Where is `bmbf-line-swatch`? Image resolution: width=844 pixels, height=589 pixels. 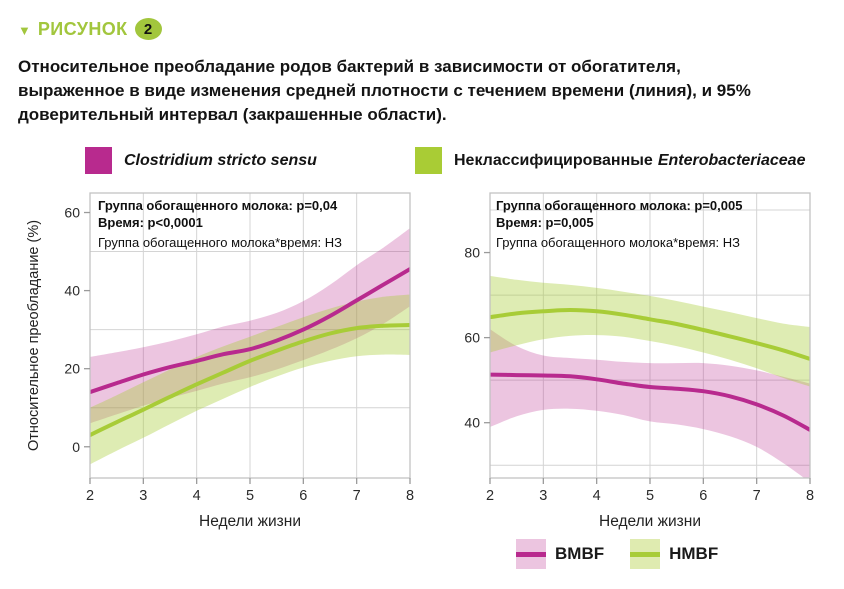 bmbf-line-swatch is located at coordinates (531, 554).